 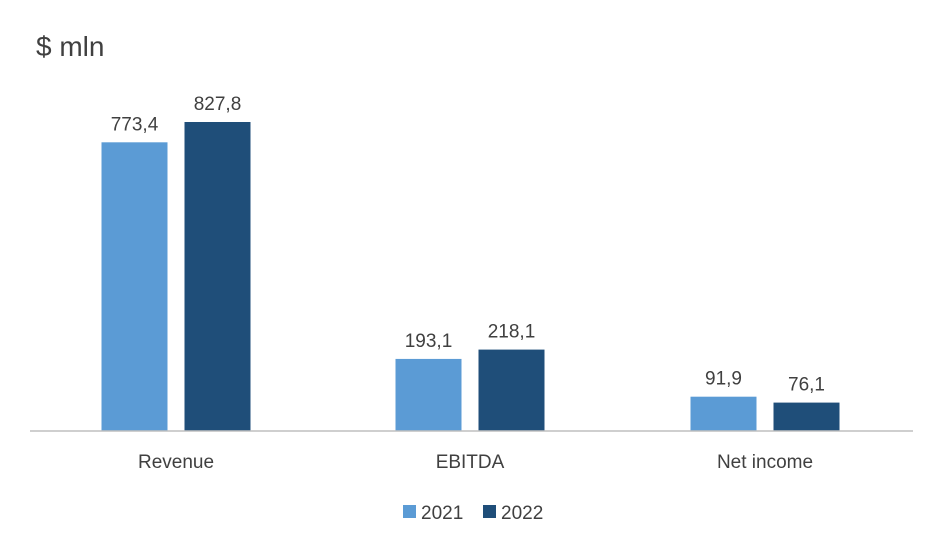 I want to click on bar-ebitda-2021, so click(x=428, y=394).